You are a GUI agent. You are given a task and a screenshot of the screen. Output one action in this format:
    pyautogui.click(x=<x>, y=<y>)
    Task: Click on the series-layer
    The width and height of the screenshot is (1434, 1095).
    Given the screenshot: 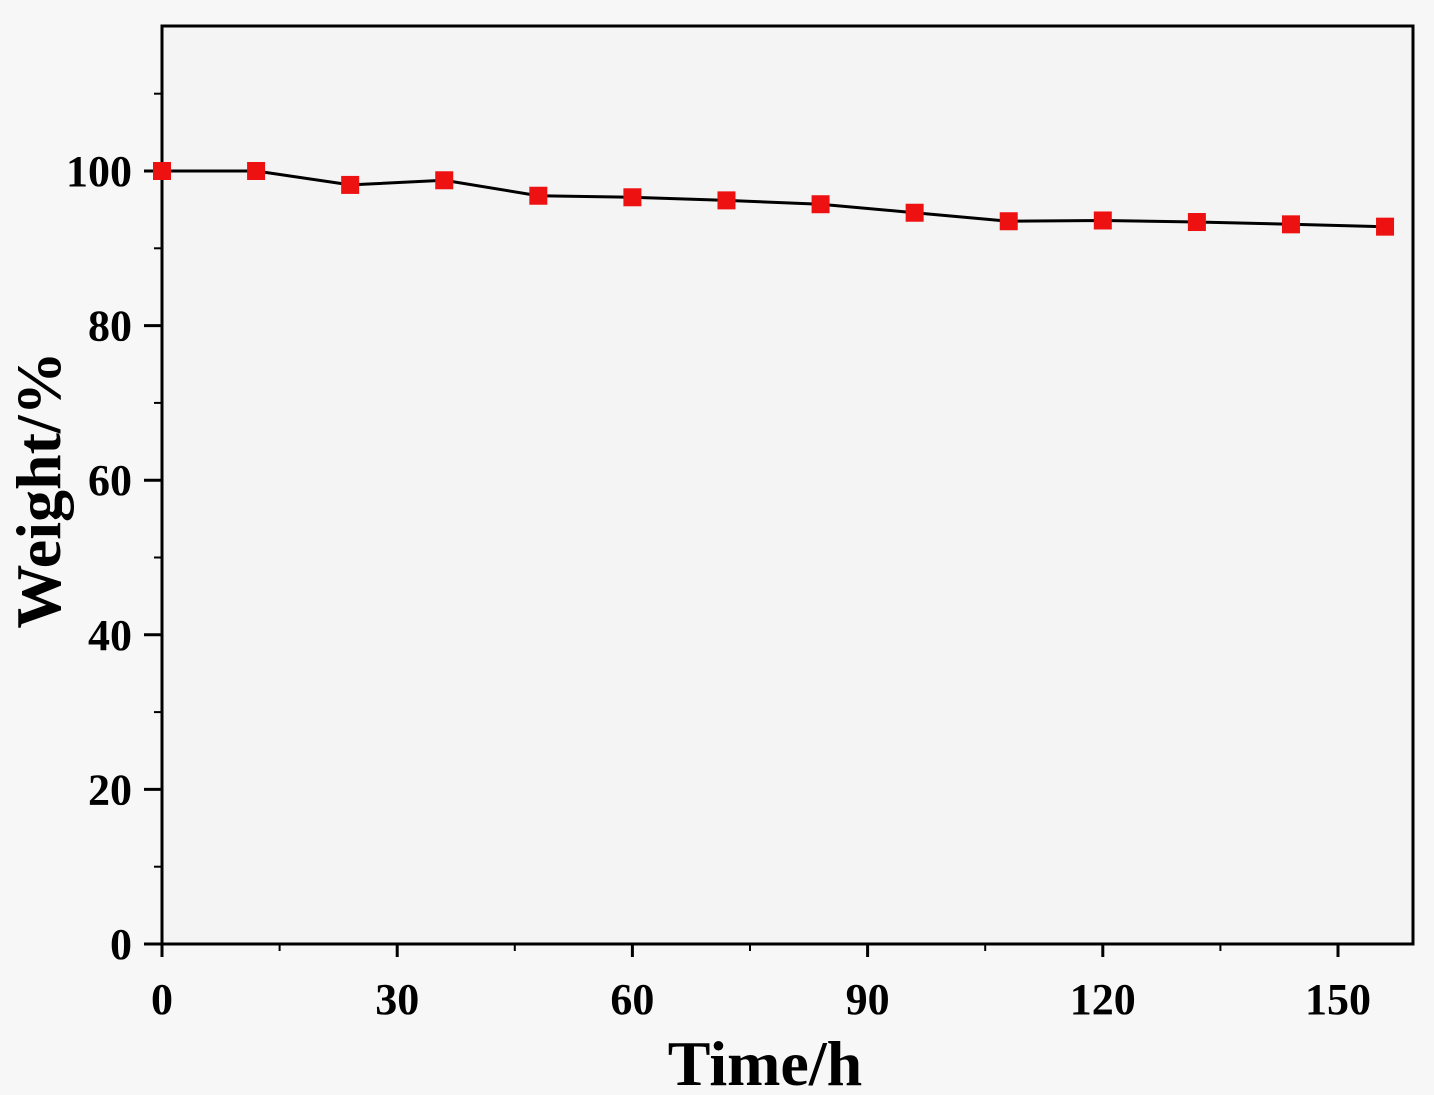 What is the action you would take?
    pyautogui.click(x=774, y=199)
    